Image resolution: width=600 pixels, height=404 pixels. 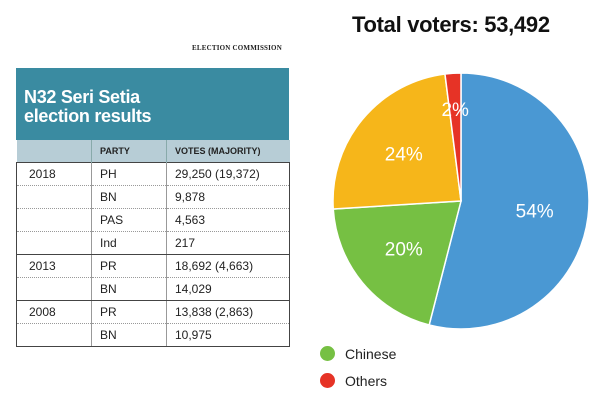 I want to click on slice-label: 2%, so click(x=455, y=110).